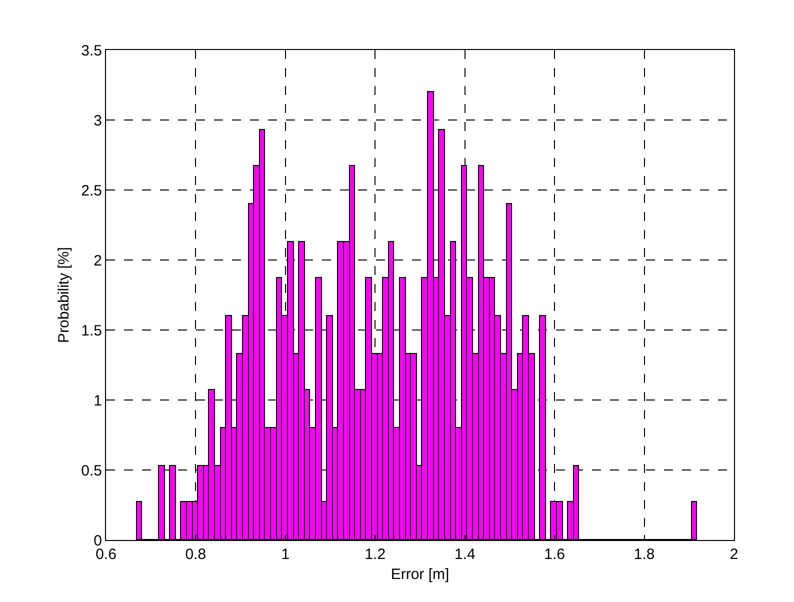  I want to click on x-tick-label: 1, so click(285, 554).